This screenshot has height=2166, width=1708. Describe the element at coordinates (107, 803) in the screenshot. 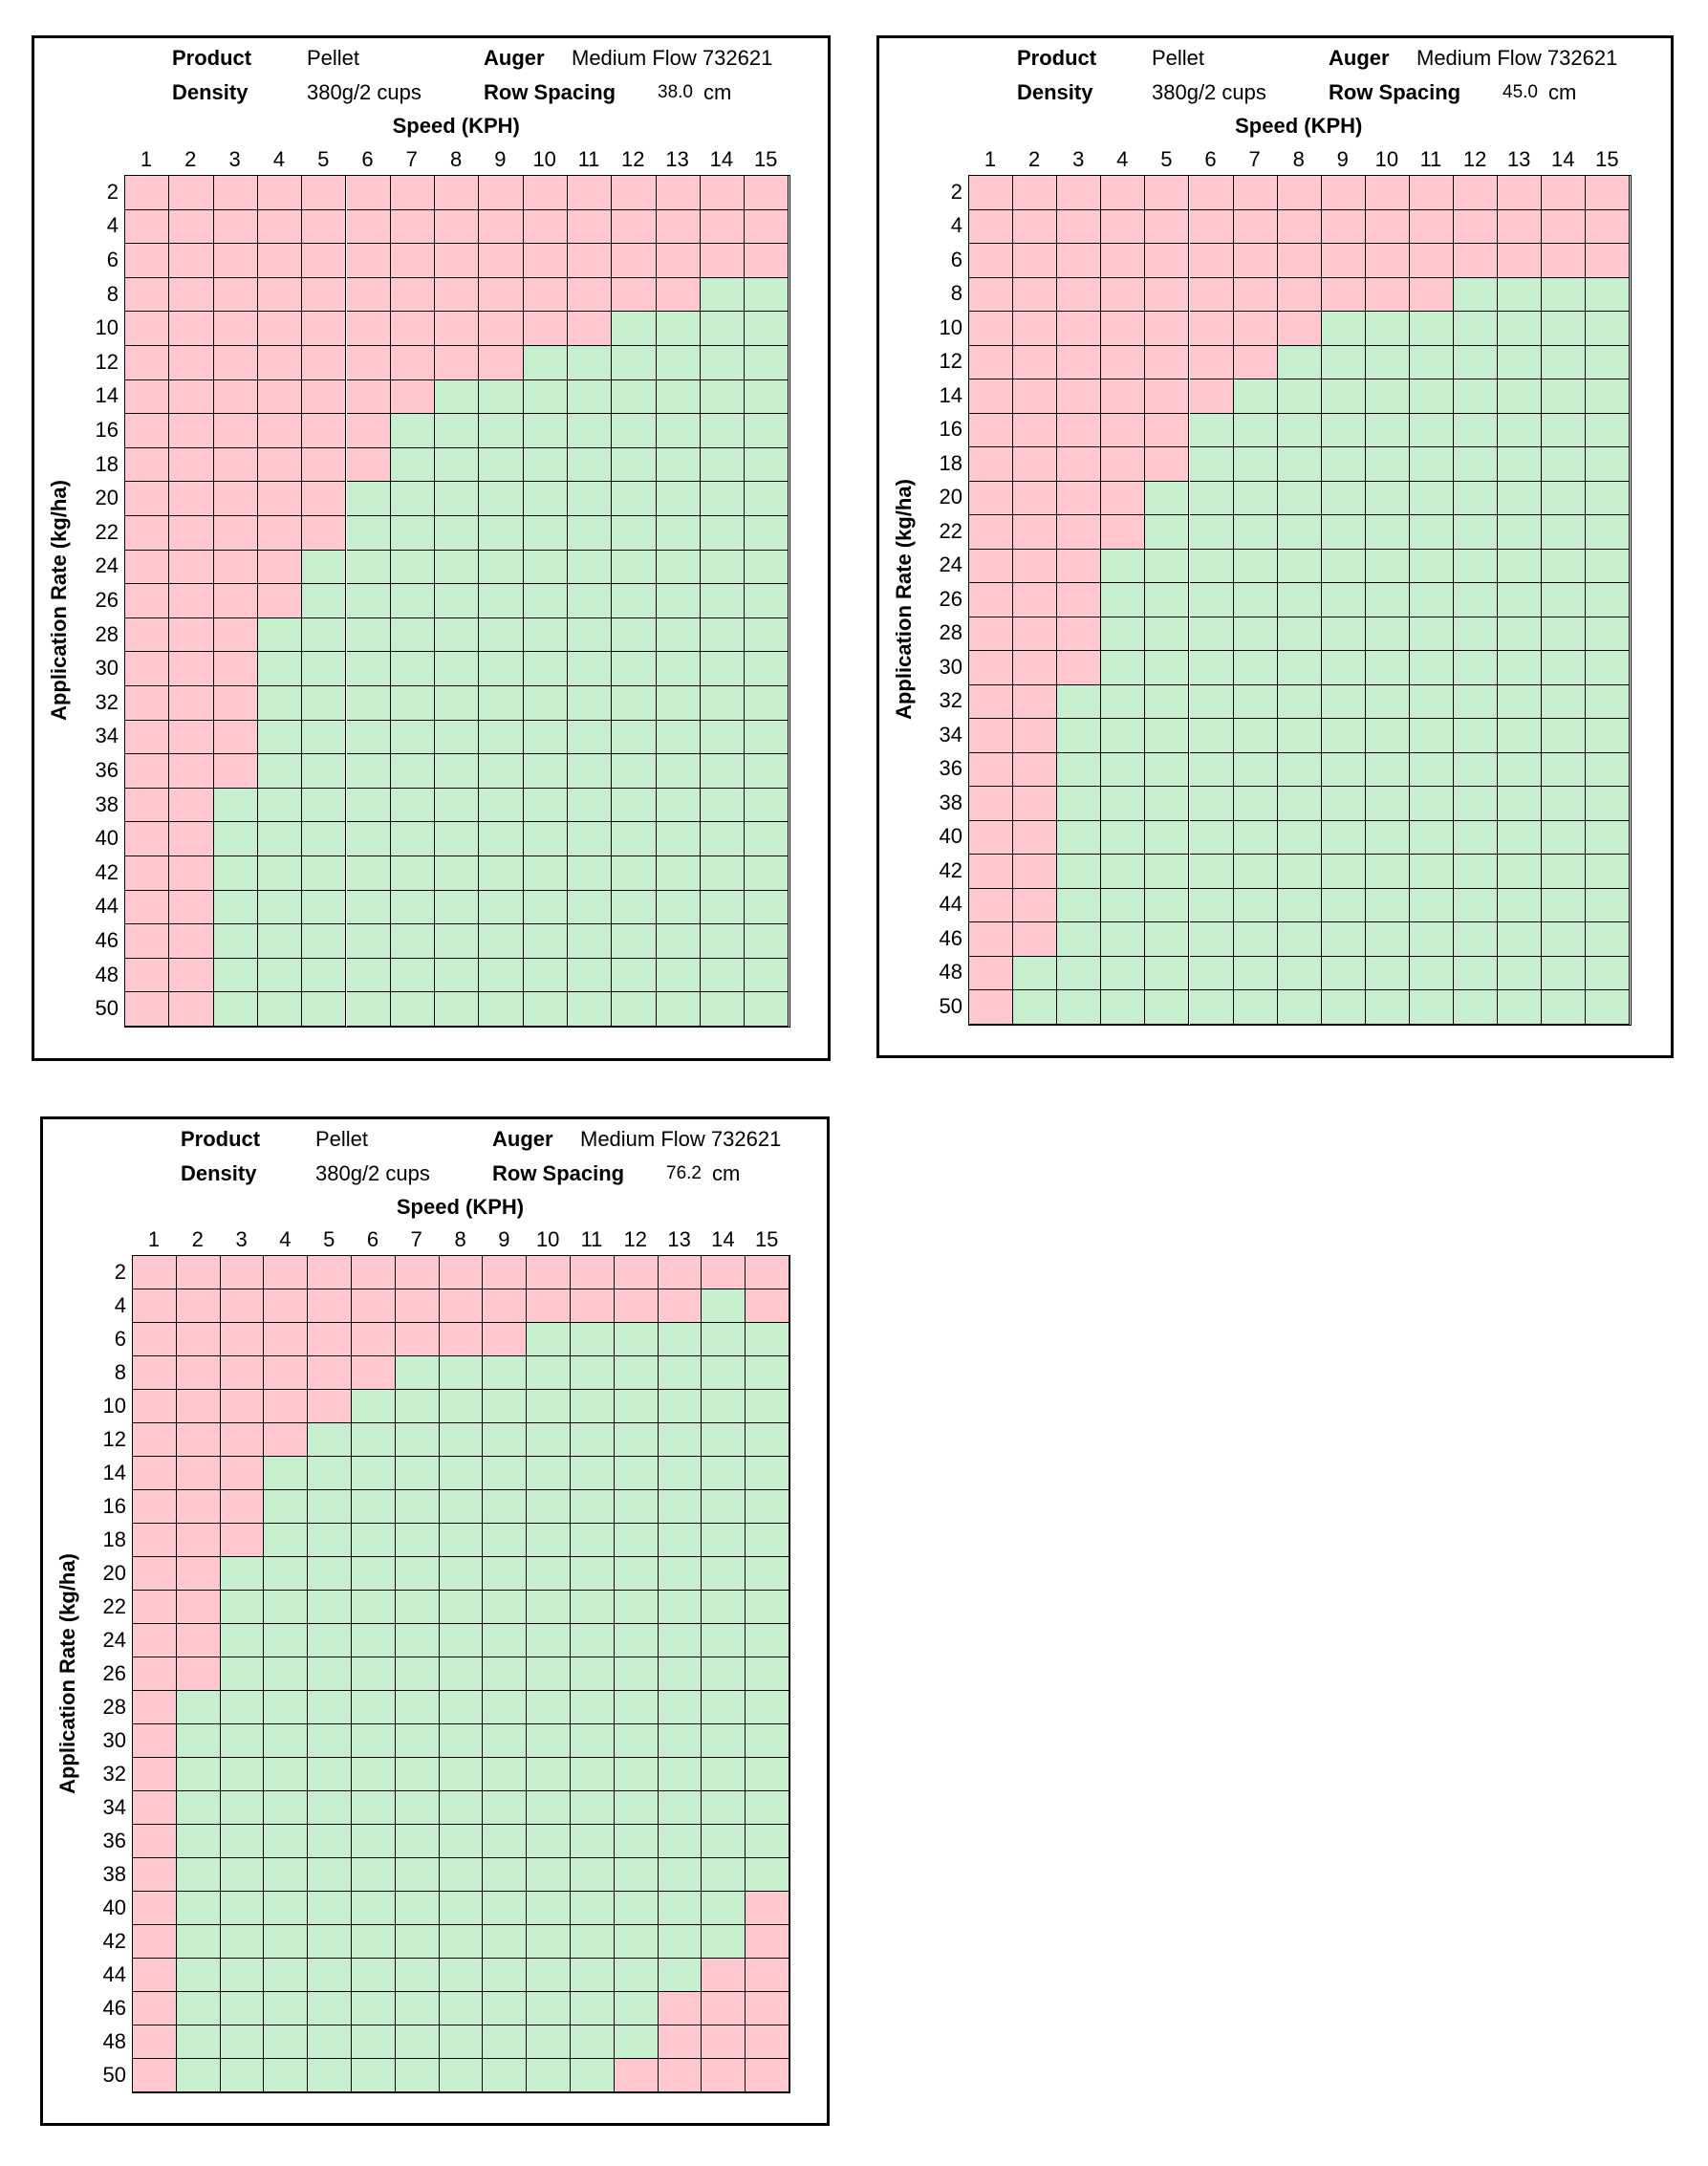

I see `y-tick-label: 38` at that location.